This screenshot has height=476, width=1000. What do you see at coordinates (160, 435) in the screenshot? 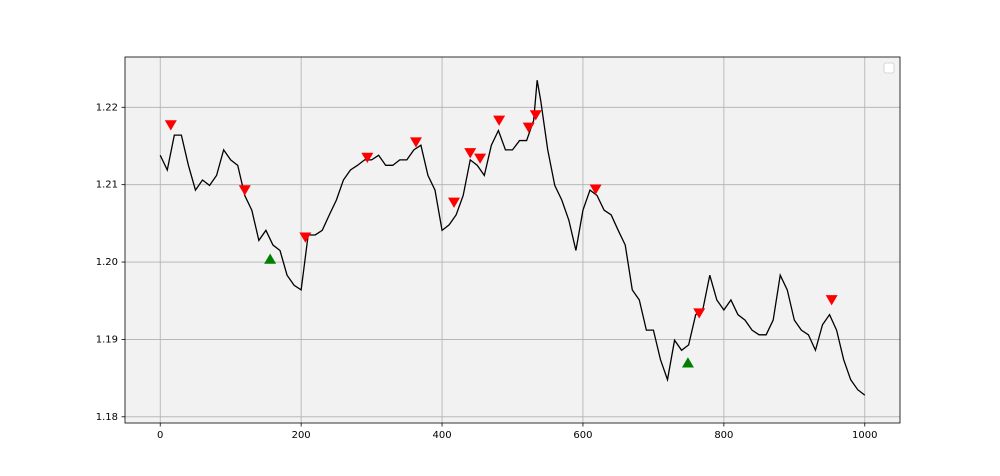
I see `x-tick-label: 0` at bounding box center [160, 435].